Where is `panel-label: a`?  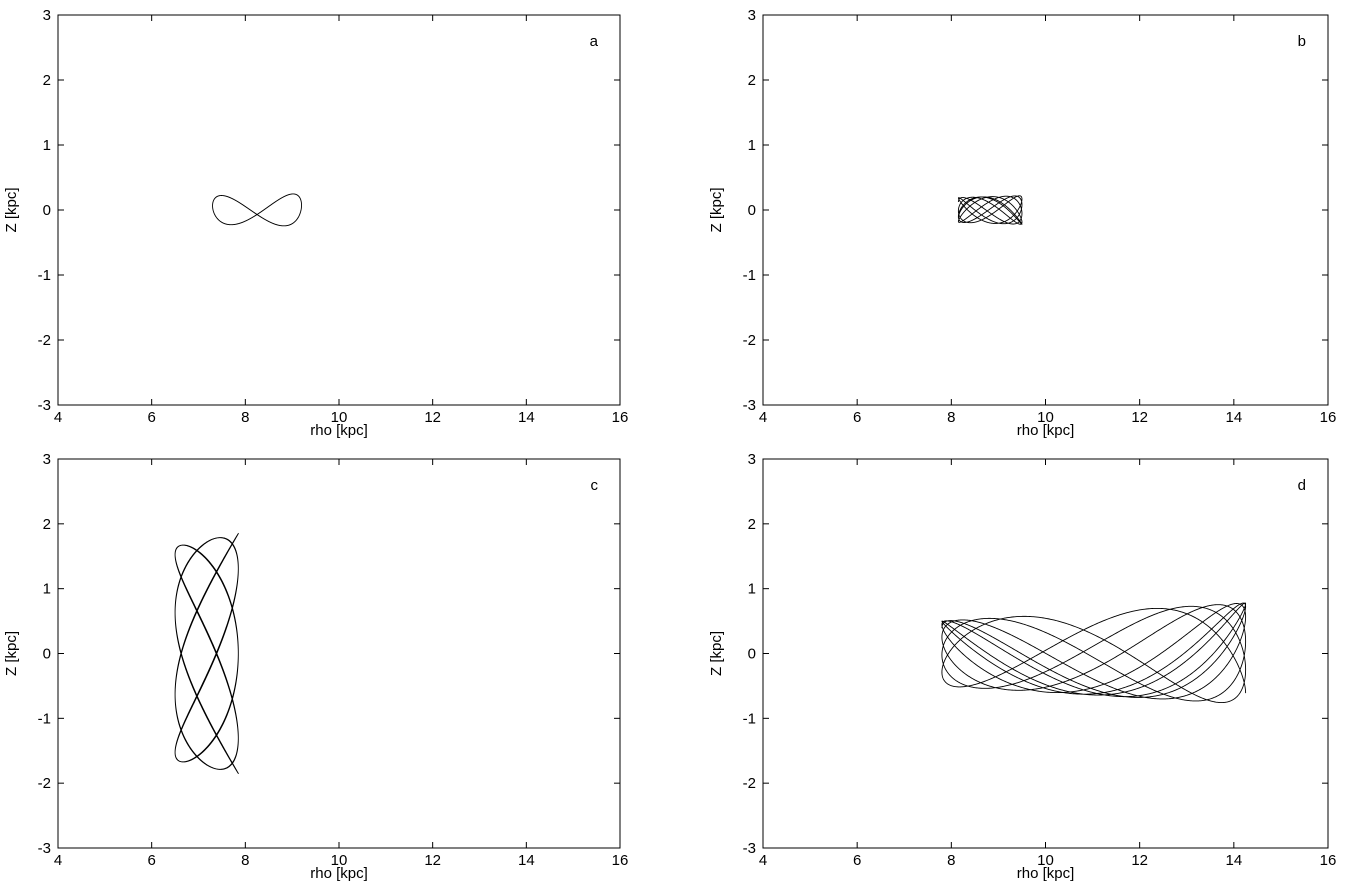 panel-label: a is located at coordinates (594, 41).